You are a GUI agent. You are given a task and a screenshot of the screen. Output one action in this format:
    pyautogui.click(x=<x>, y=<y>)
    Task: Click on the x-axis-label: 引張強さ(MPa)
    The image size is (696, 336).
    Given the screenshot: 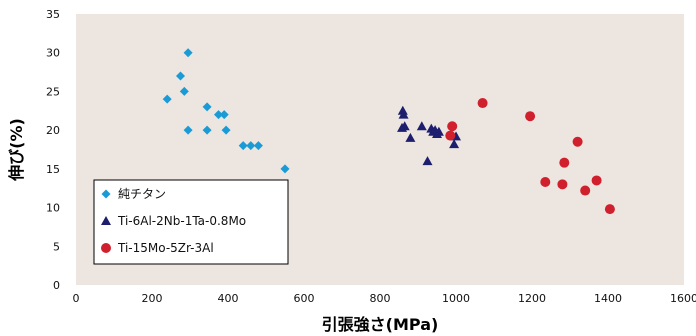 What is the action you would take?
    pyautogui.click(x=380, y=324)
    